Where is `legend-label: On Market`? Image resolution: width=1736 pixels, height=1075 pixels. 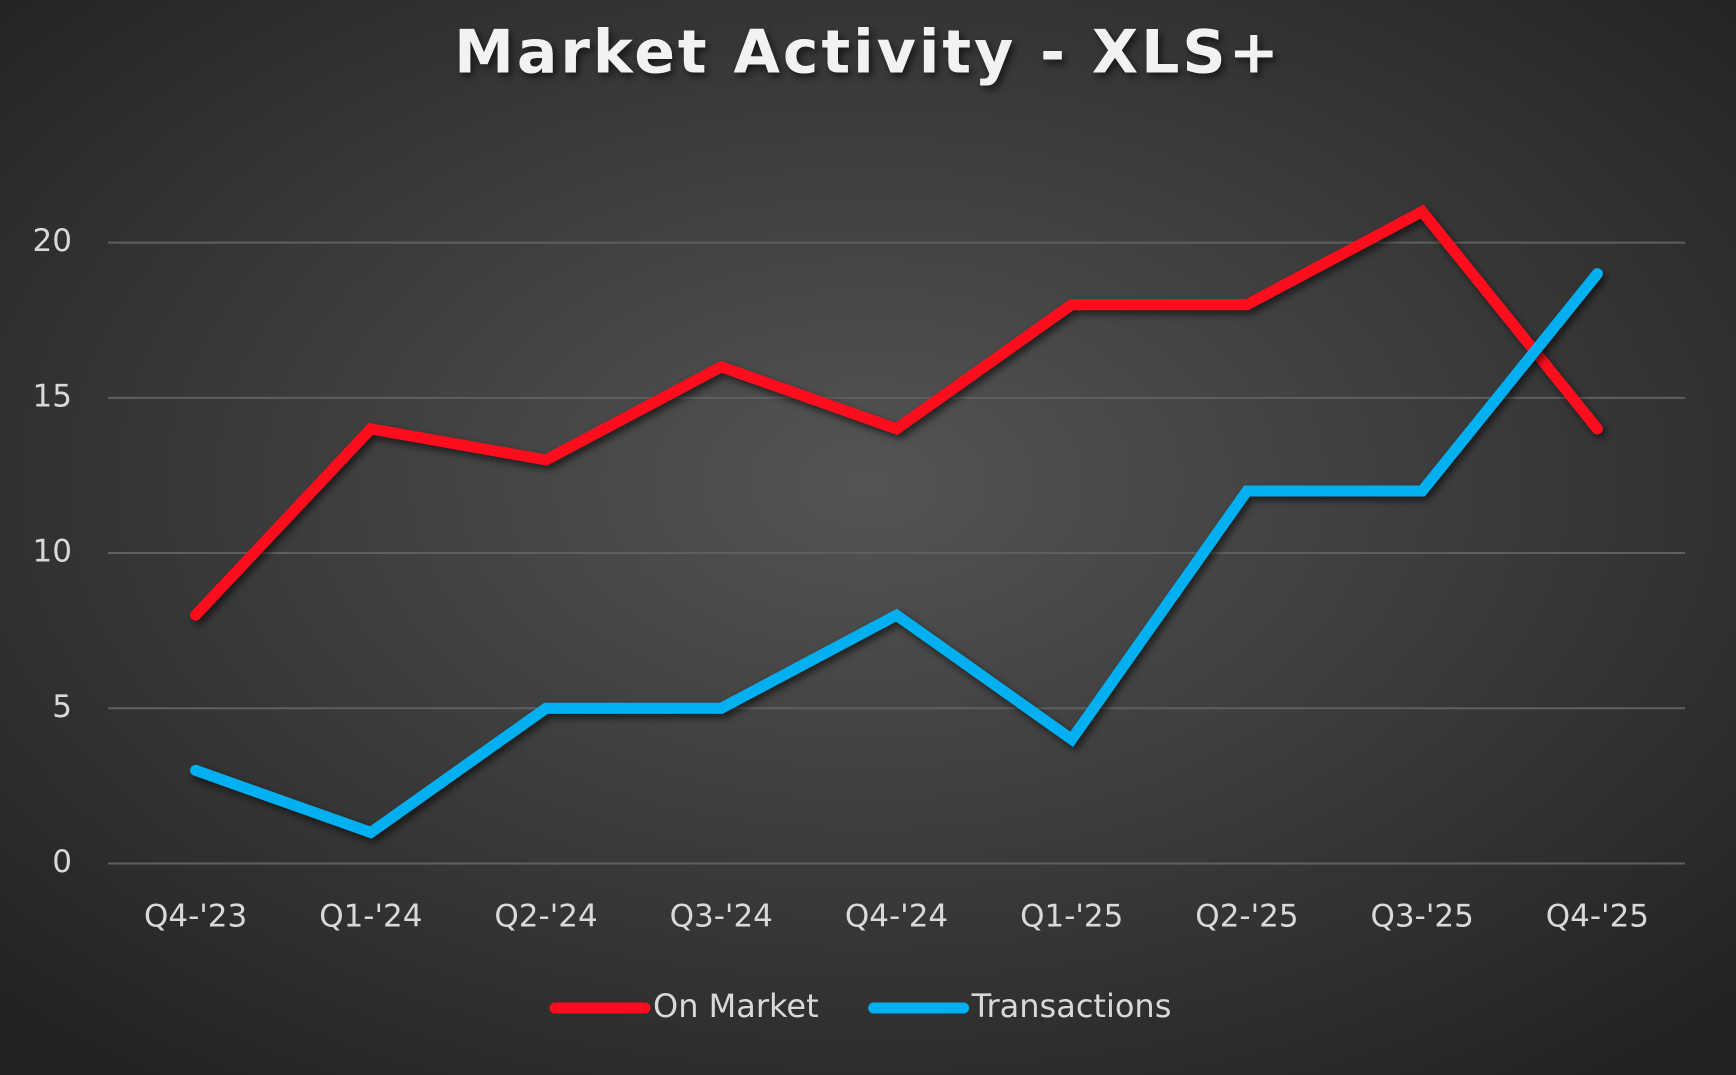 legend-label: On Market is located at coordinates (736, 1006).